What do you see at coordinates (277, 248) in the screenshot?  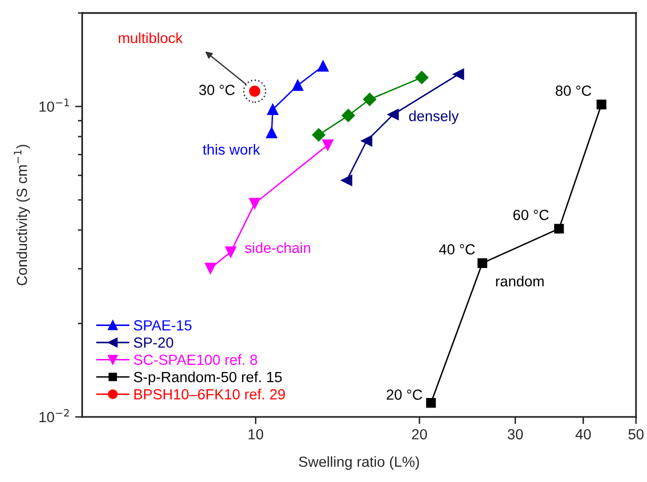 I see `annotation: side-chain` at bounding box center [277, 248].